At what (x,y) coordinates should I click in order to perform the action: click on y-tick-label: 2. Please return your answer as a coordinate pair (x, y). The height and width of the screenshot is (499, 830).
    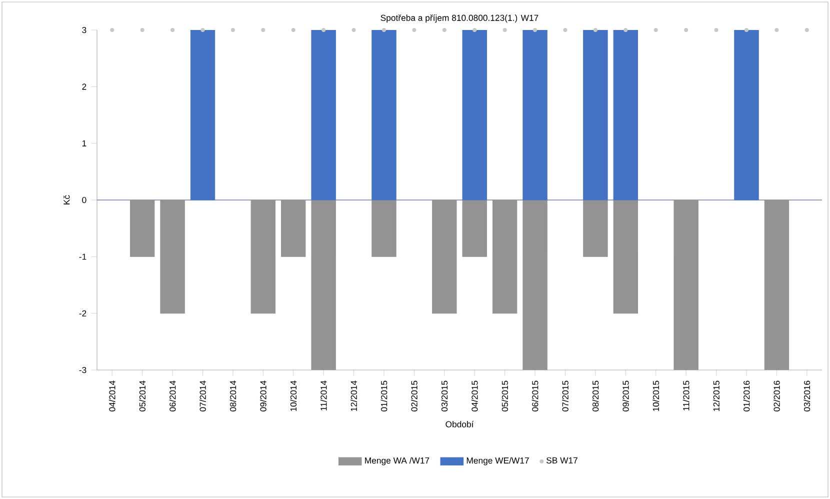
    Looking at the image, I should click on (84, 87).